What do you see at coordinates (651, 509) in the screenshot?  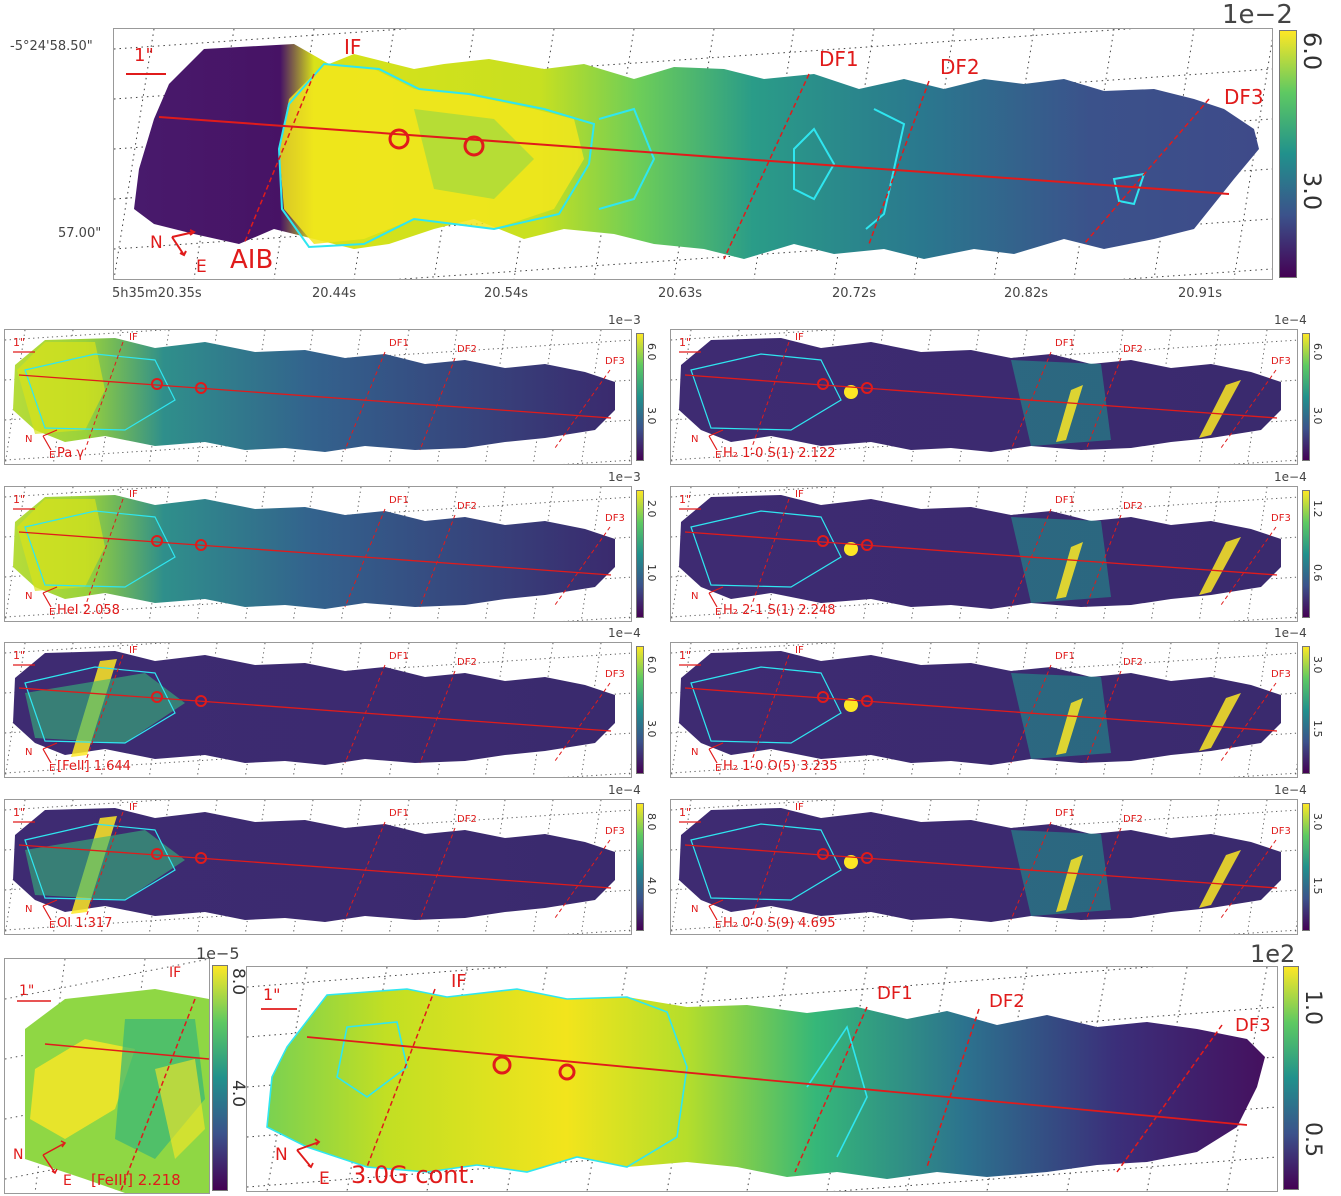 I see `line-map-tick-high: 2.0` at bounding box center [651, 509].